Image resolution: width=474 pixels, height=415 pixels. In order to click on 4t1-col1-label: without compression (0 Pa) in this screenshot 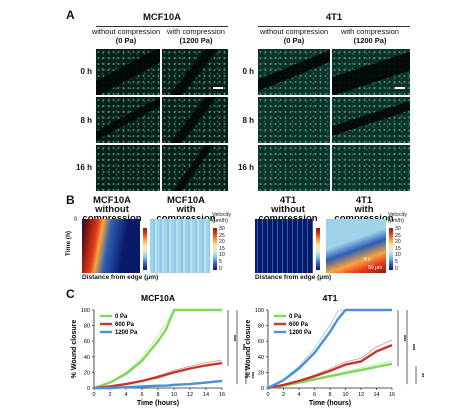, I will do `click(294, 36)`.